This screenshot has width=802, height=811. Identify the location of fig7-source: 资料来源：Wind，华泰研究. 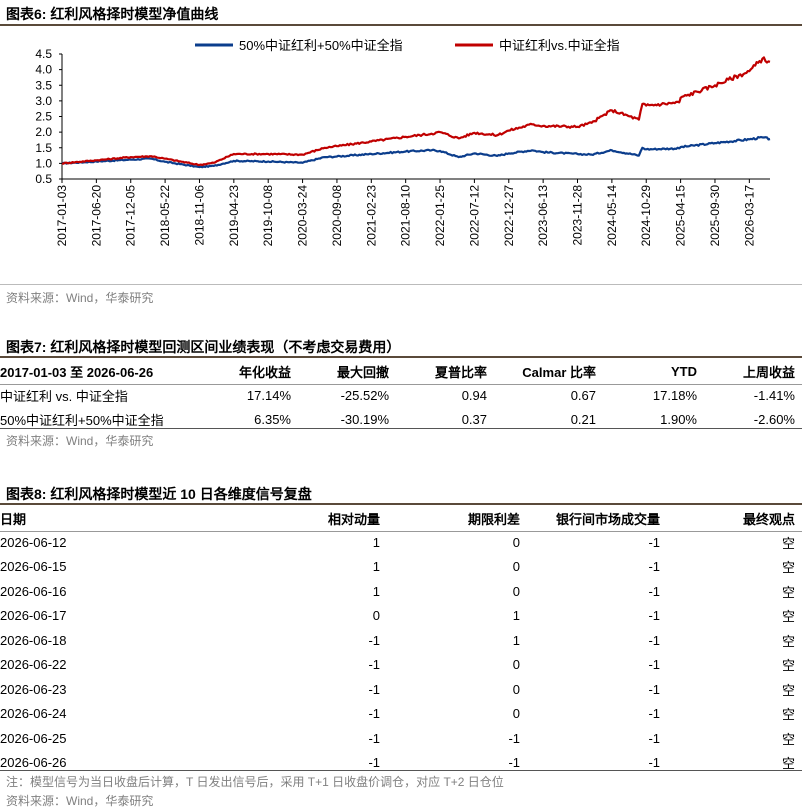
(80, 441).